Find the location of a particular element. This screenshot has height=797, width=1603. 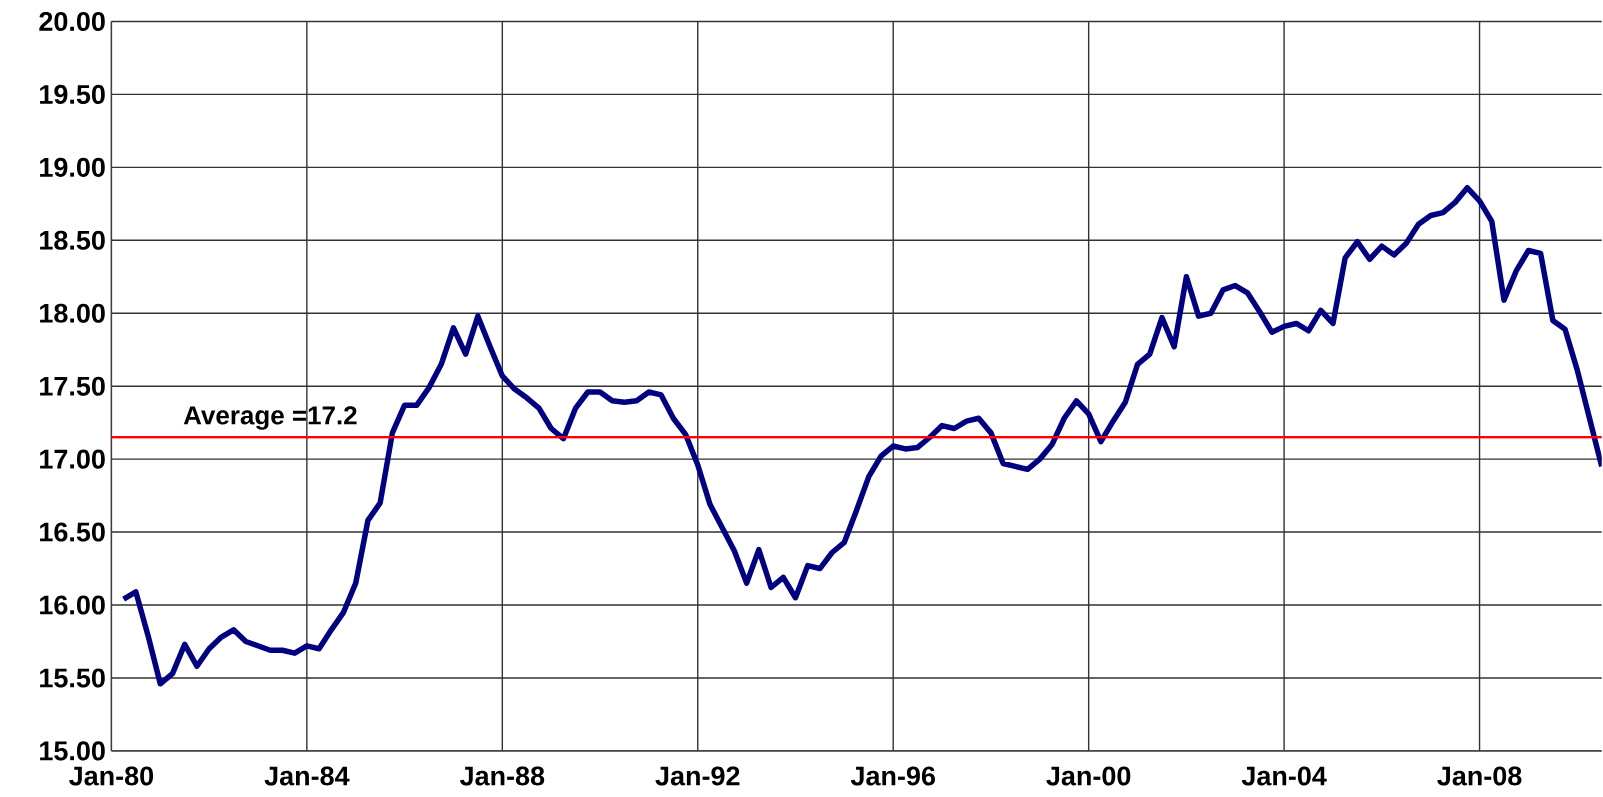

y-tick-label: 15.50 is located at coordinates (72, 678).